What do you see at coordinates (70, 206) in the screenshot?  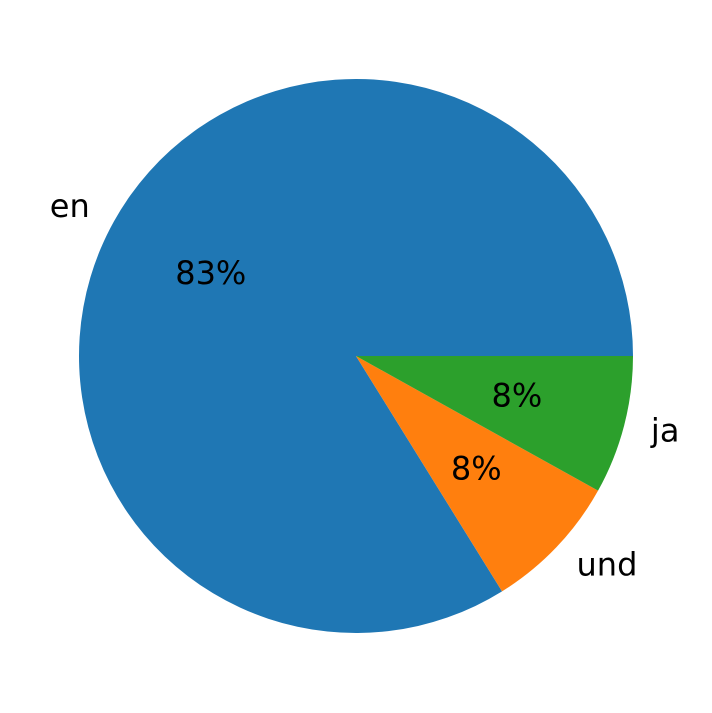 I see `slice-label: en` at bounding box center [70, 206].